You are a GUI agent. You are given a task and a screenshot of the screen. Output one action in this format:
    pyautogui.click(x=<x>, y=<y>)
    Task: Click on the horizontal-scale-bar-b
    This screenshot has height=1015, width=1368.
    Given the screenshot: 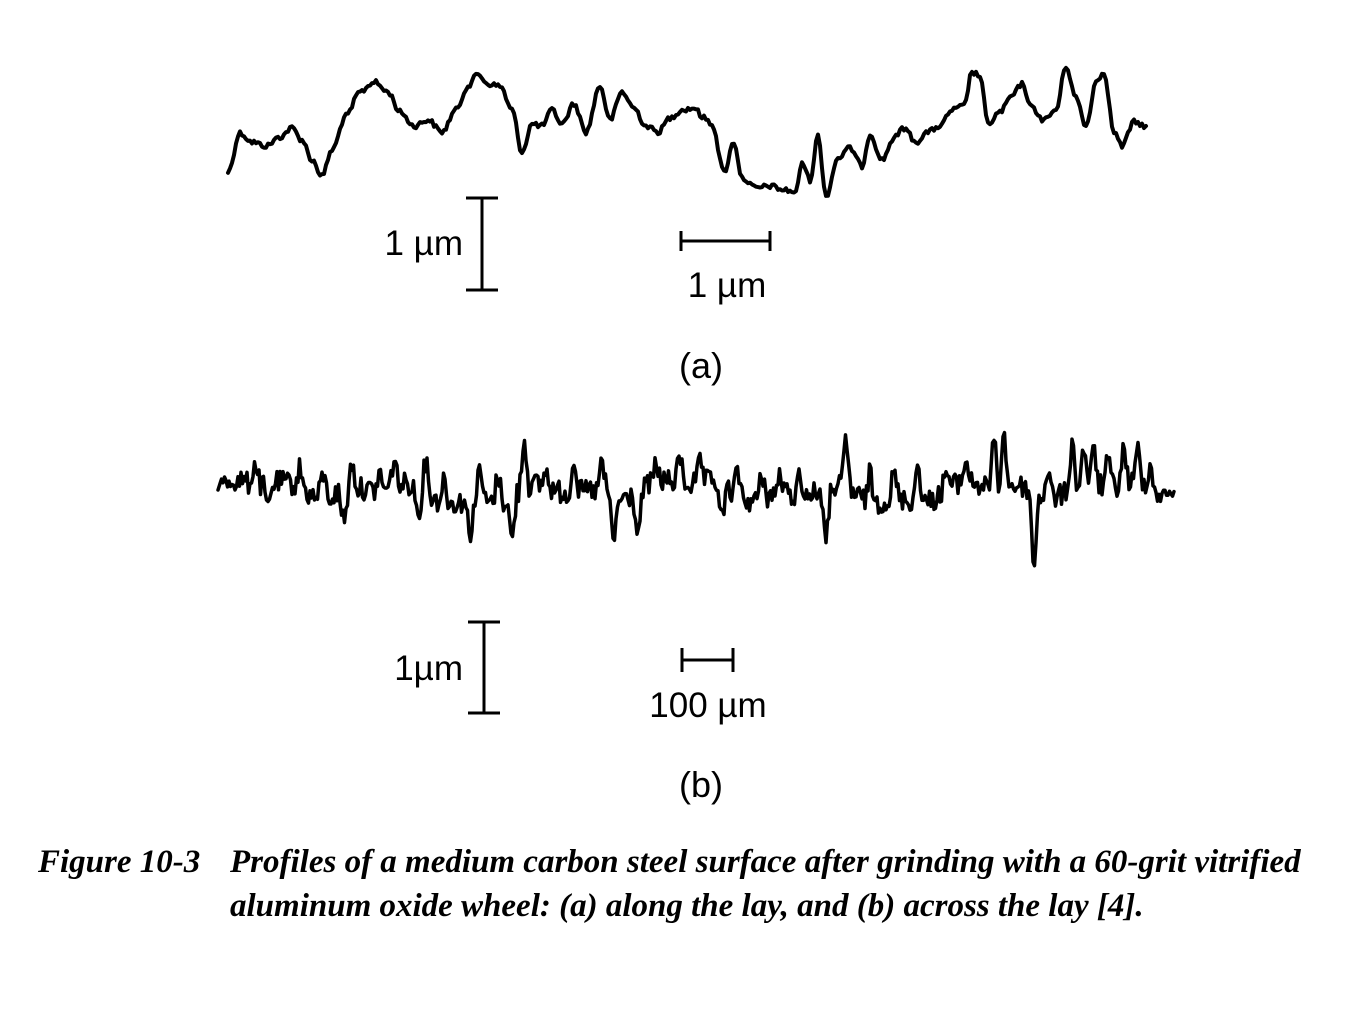 What is the action you would take?
    pyautogui.click(x=707, y=660)
    